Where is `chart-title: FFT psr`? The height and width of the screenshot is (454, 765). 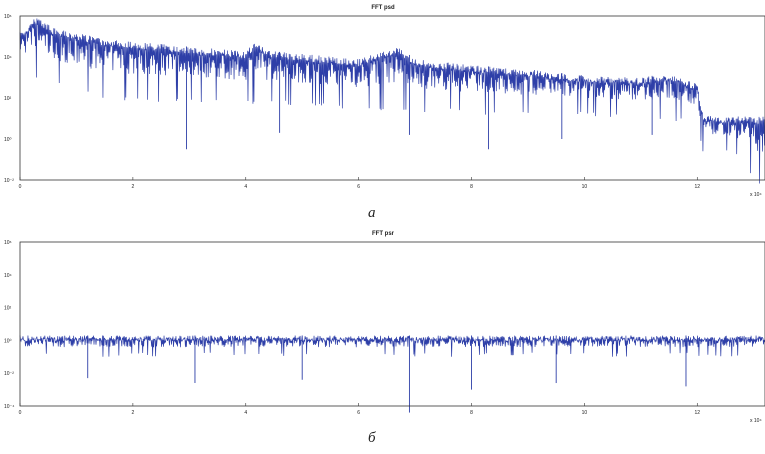 chart-title: FFT psr is located at coordinates (383, 234).